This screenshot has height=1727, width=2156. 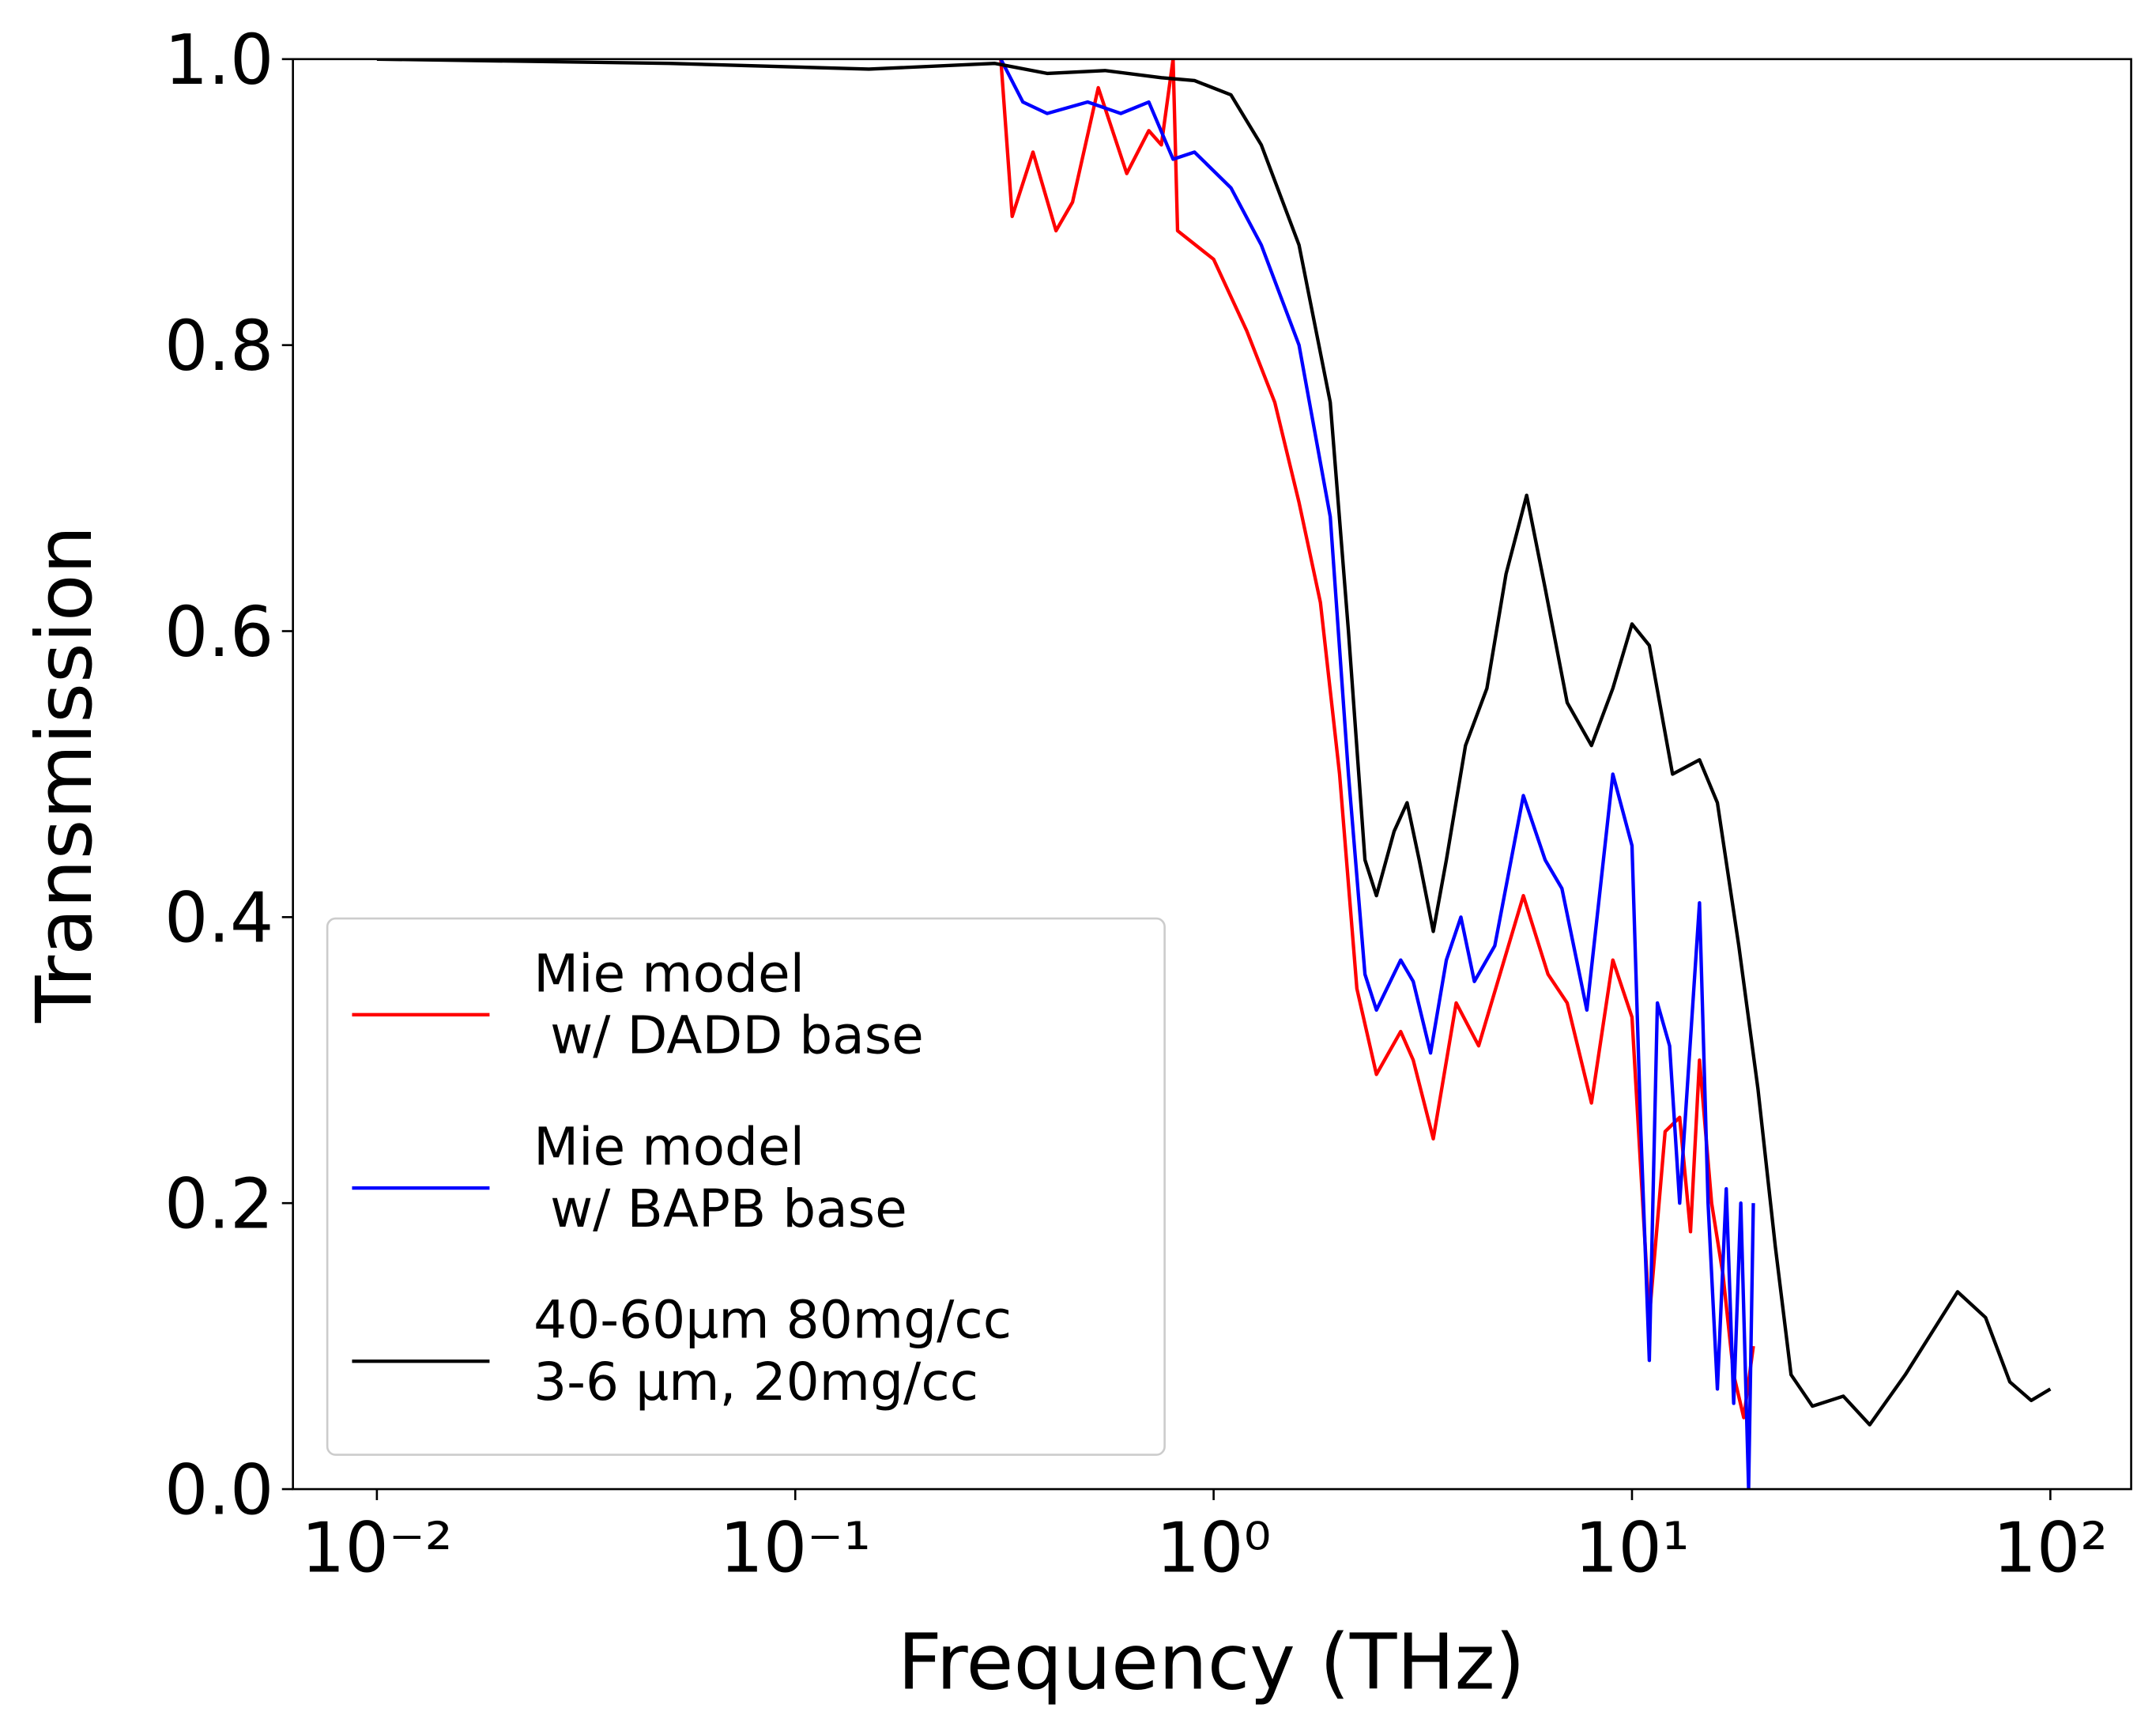 What do you see at coordinates (1214, 1548) in the screenshot?
I see `x-tick-label: 10⁰` at bounding box center [1214, 1548].